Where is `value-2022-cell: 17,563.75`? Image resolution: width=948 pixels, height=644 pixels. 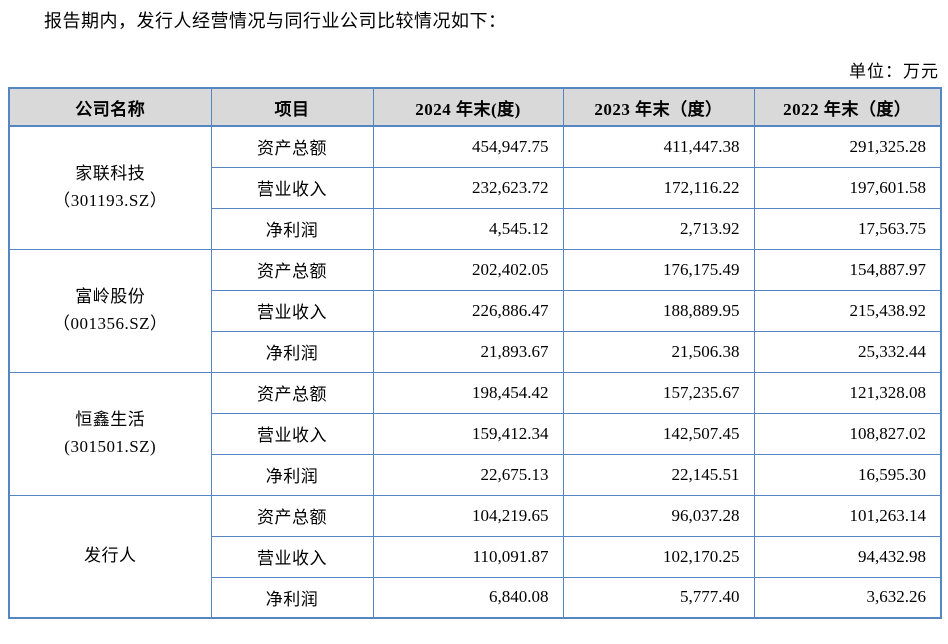 value-2022-cell: 17,563.75 is located at coordinates (847, 228).